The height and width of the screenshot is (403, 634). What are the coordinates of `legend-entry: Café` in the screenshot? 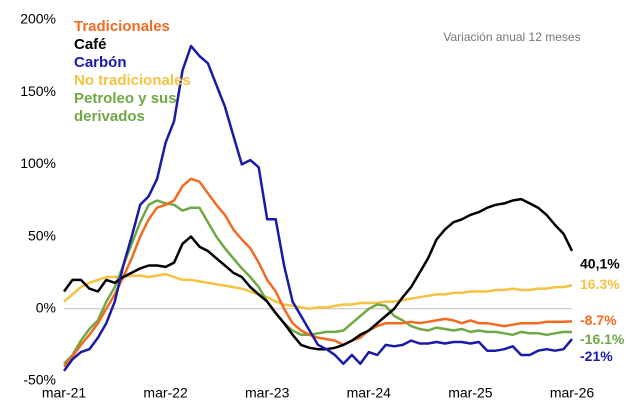 It's located at (90, 44).